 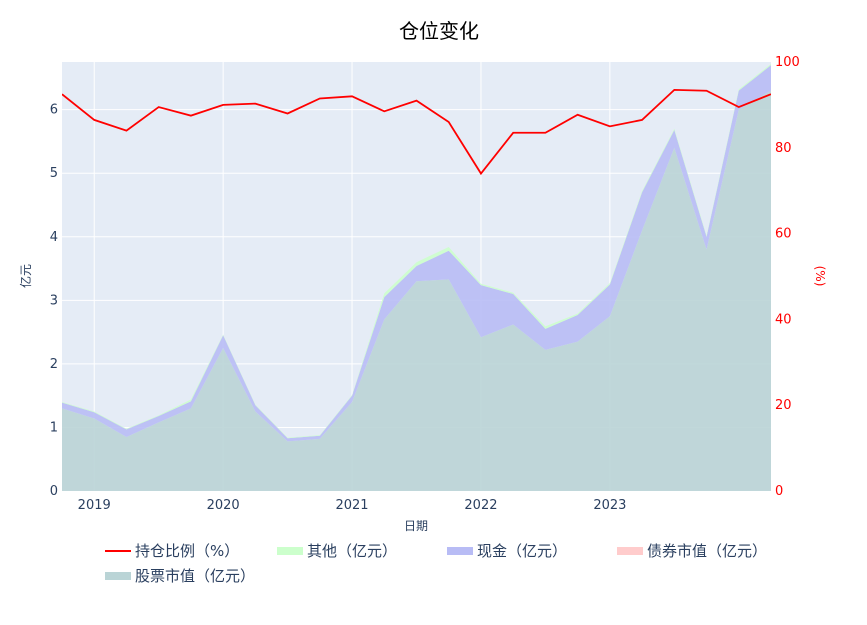 What do you see at coordinates (787, 62) in the screenshot?
I see `y2-tick-label: 100` at bounding box center [787, 62].